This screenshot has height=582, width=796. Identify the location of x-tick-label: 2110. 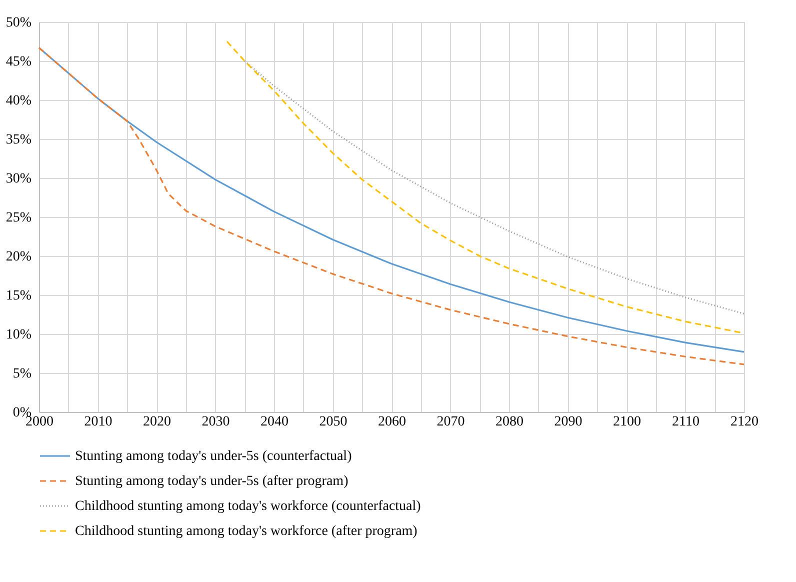
(686, 422).